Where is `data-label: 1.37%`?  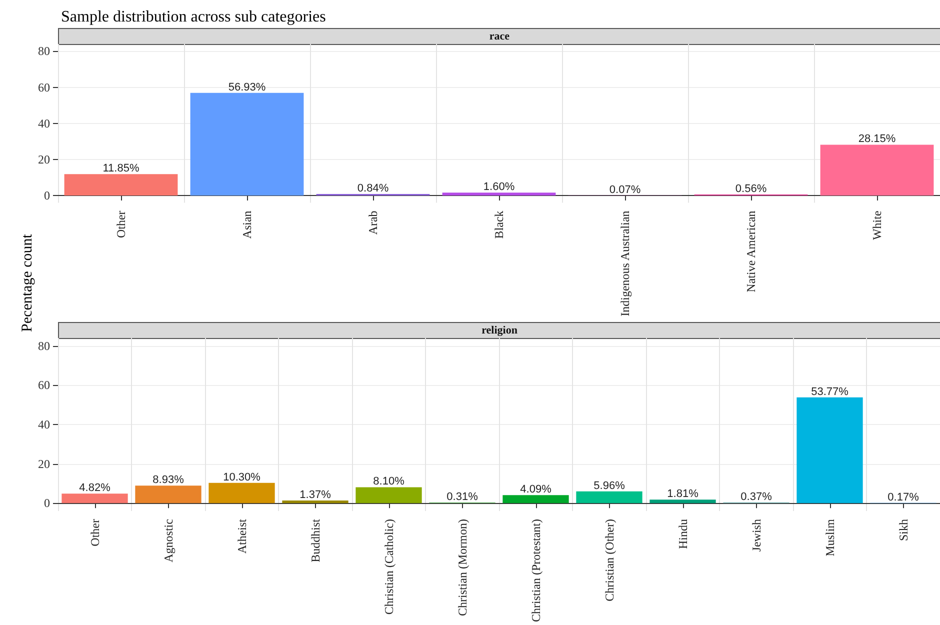
data-label: 1.37% is located at coordinates (316, 494).